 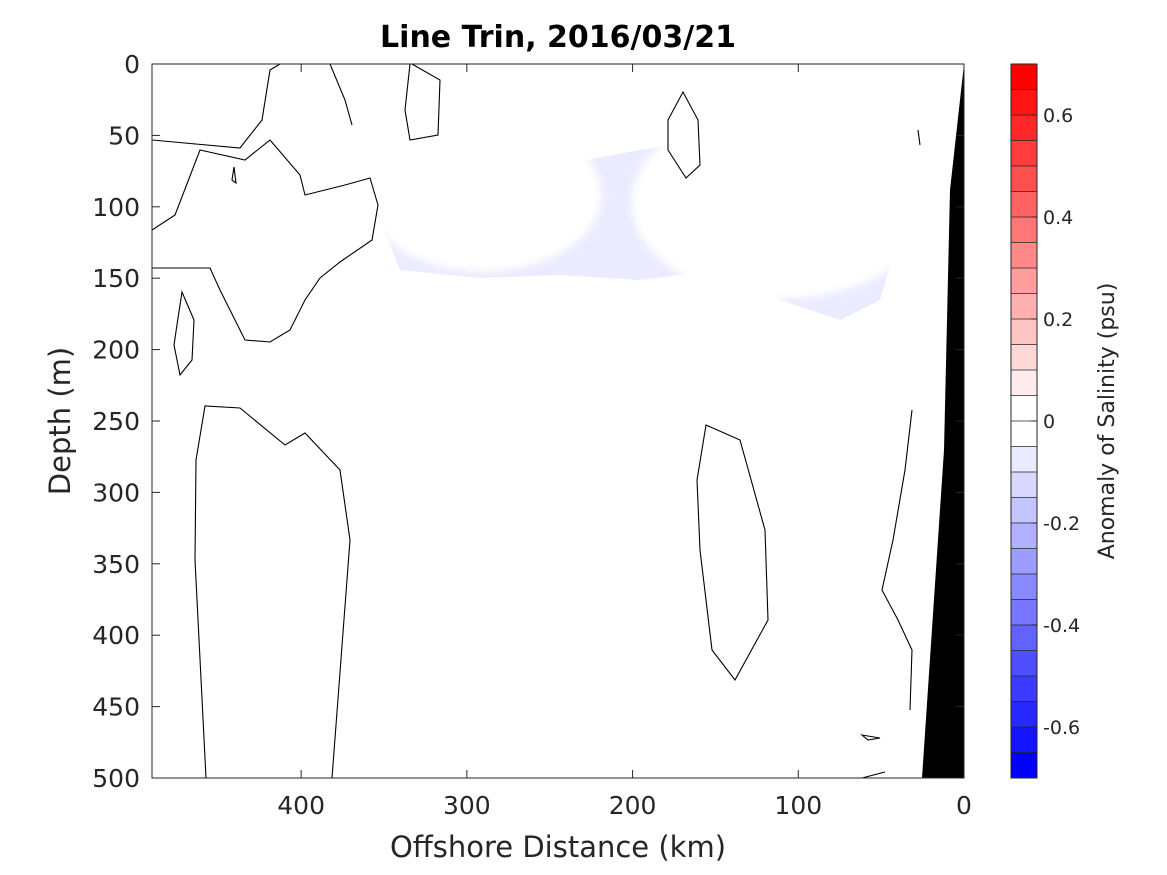 I want to click on x-tick-label: 400, so click(x=301, y=805).